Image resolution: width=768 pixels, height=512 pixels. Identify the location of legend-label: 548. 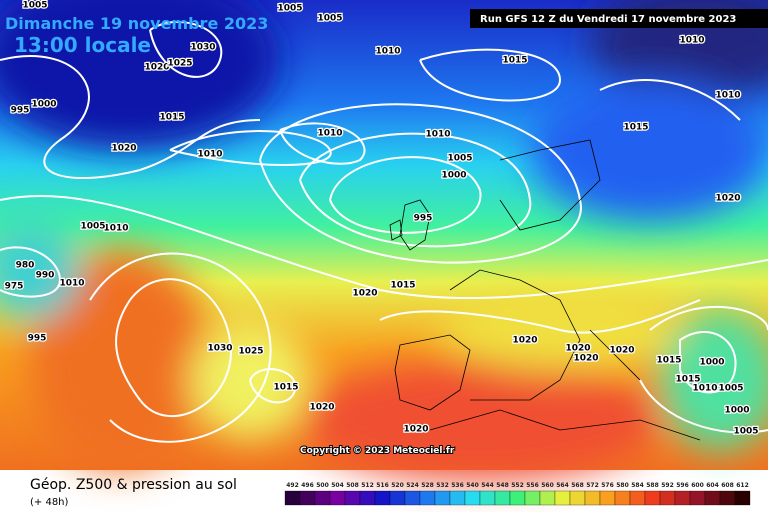
(502, 485).